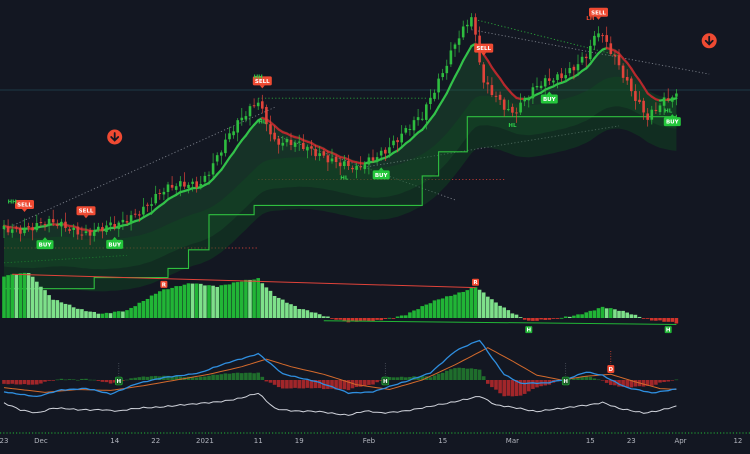  What do you see at coordinates (590, 19) in the screenshot?
I see `pivot-label: LH` at bounding box center [590, 19].